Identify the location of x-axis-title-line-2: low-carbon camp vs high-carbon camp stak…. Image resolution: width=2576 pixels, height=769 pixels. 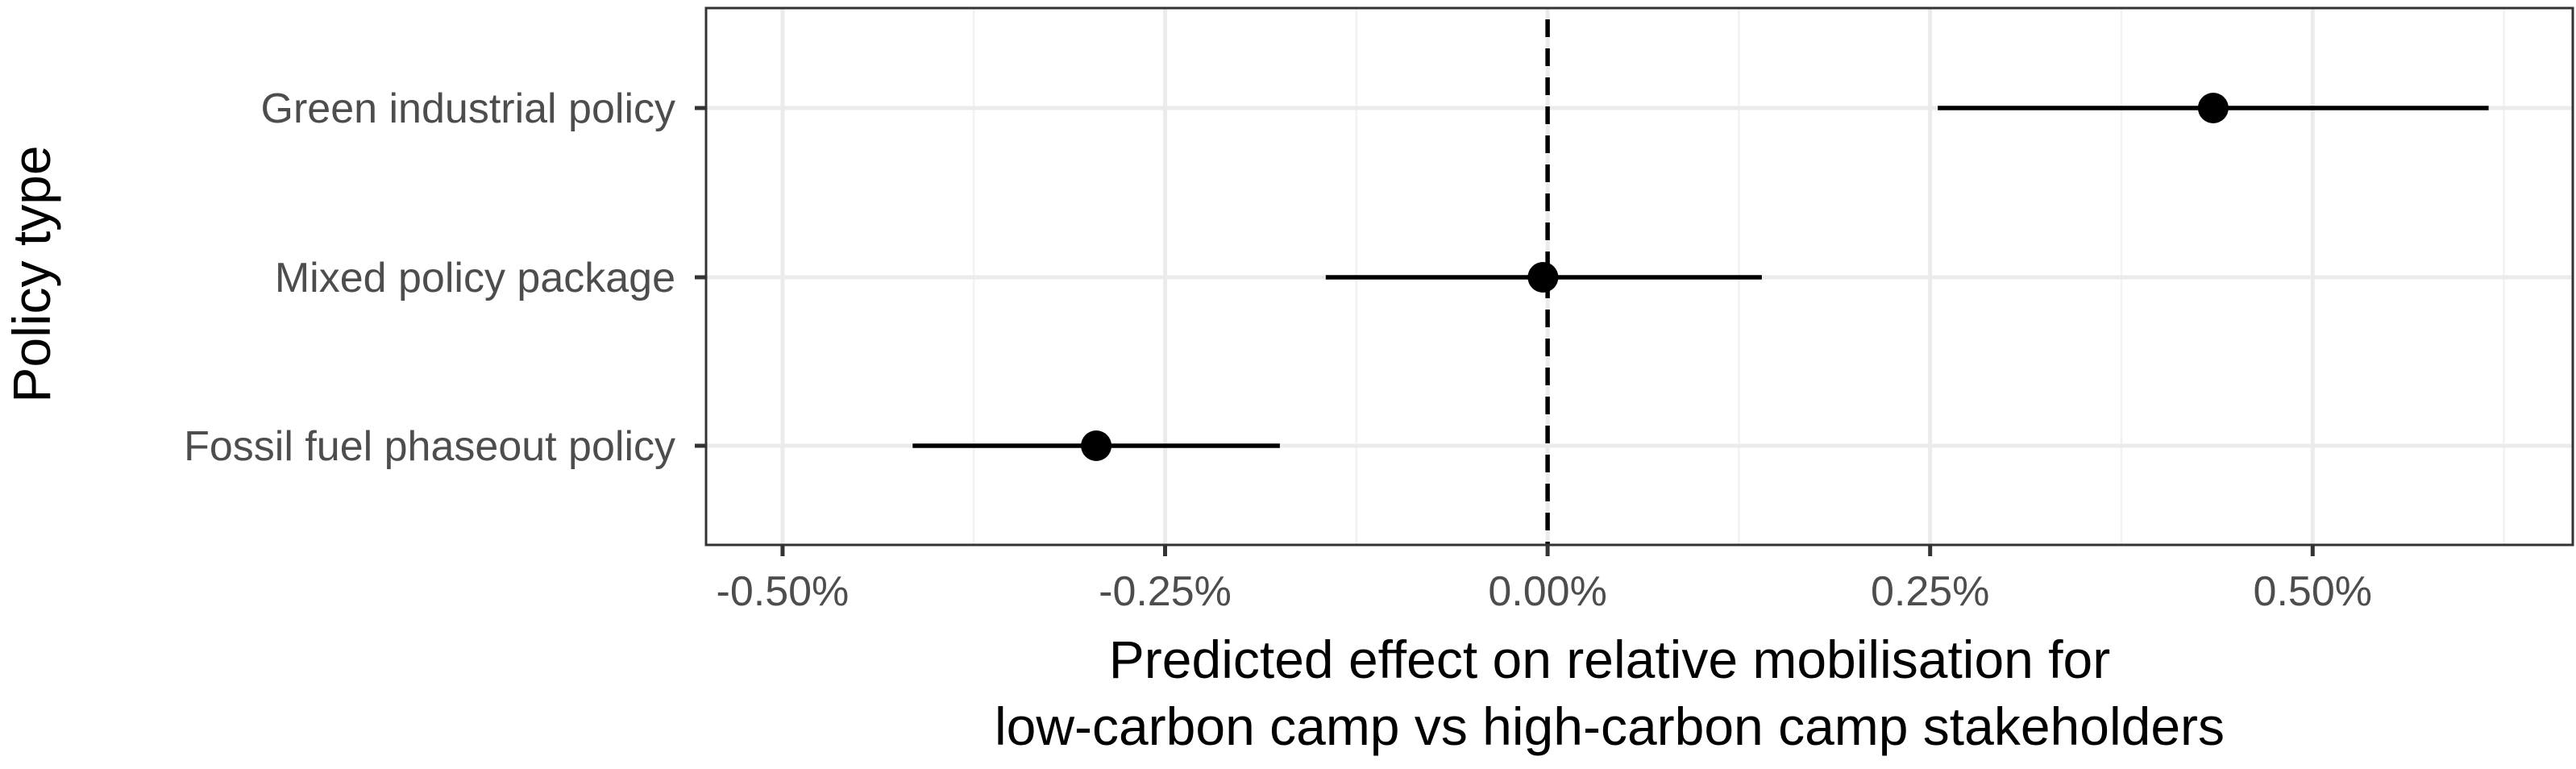
(1610, 726).